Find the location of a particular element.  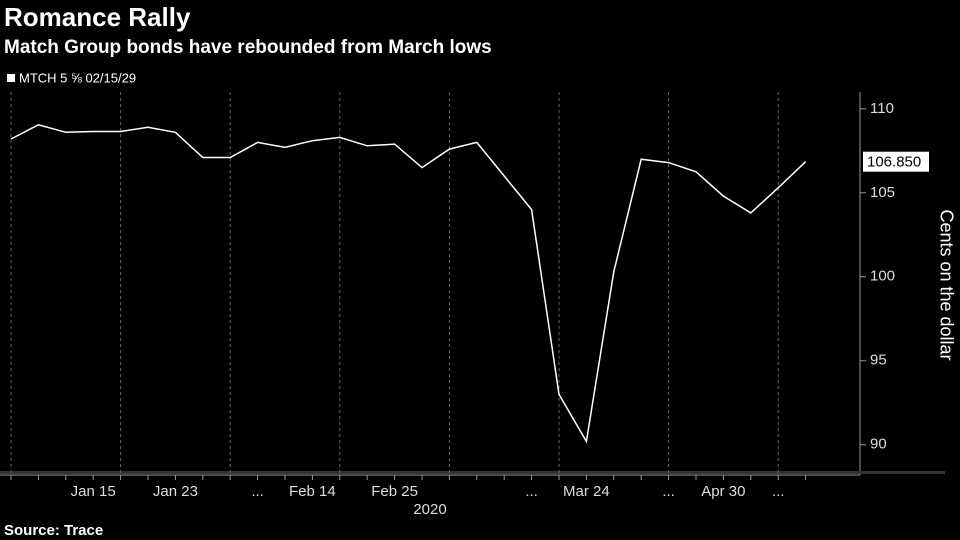

y-tick-label: 95 is located at coordinates (878, 360).